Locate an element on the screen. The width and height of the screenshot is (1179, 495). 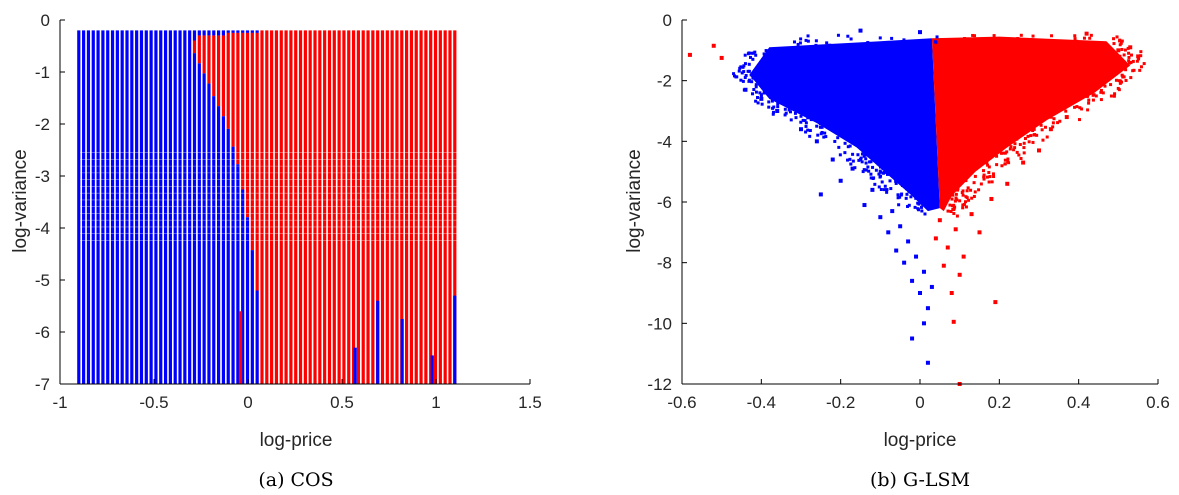
cos-x-tick-label: -1 is located at coordinates (59, 402).